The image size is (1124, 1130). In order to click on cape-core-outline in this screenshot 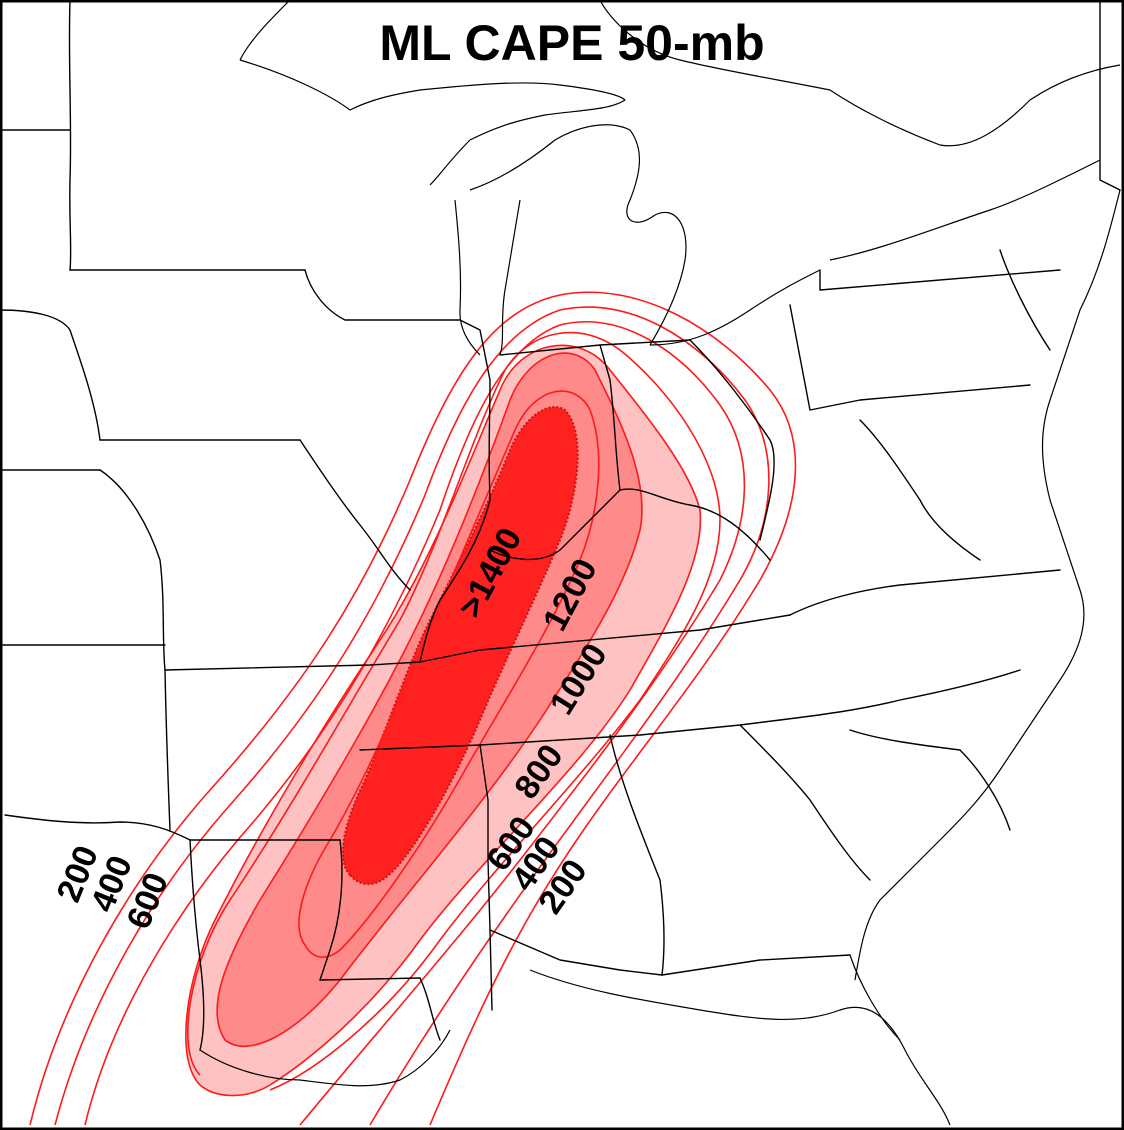, I will do `click(460, 645)`.